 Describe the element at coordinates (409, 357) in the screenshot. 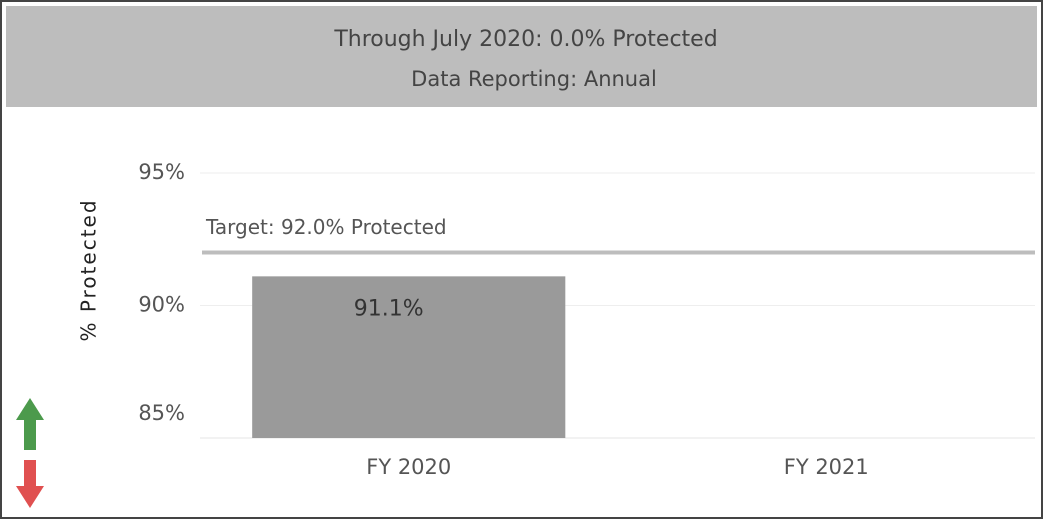

I see `bar` at that location.